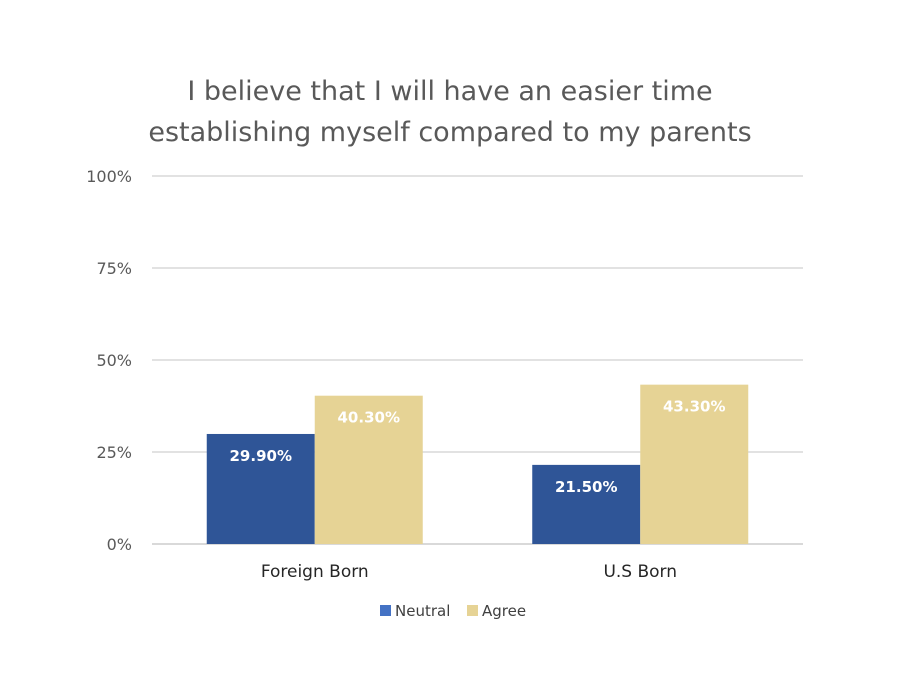  What do you see at coordinates (694, 407) in the screenshot?
I see `data-label: 43.30%` at bounding box center [694, 407].